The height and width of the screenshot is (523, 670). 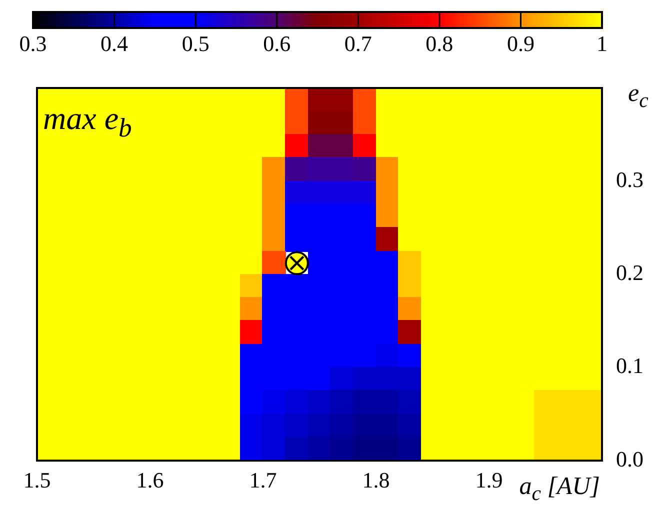 I want to click on y-tick-label: 0.2, so click(x=630, y=273).